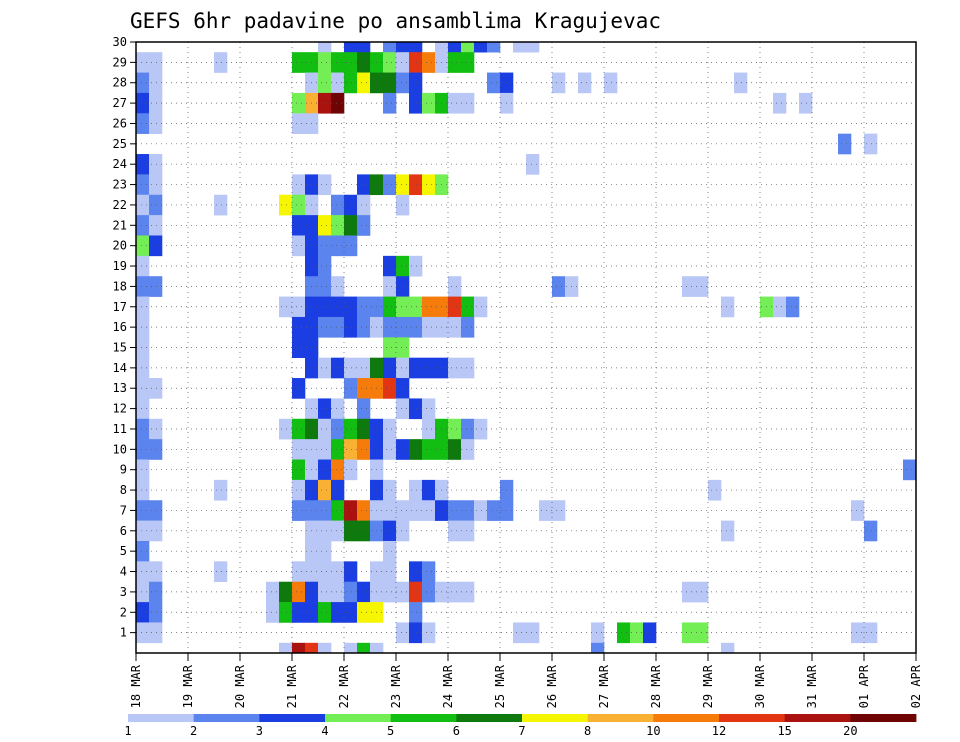  I want to click on y-tick-label: 4, so click(123, 572).